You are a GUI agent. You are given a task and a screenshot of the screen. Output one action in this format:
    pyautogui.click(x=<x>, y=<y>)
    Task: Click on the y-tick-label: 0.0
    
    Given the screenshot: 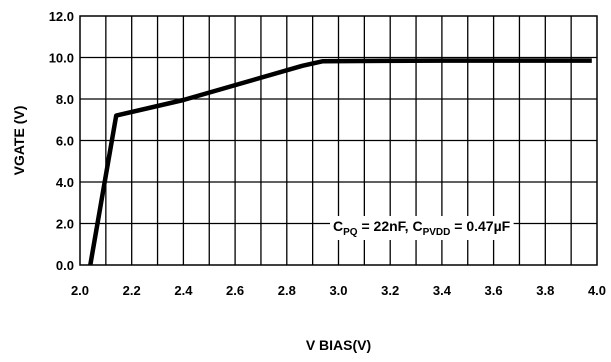 What is the action you would take?
    pyautogui.click(x=65, y=265)
    